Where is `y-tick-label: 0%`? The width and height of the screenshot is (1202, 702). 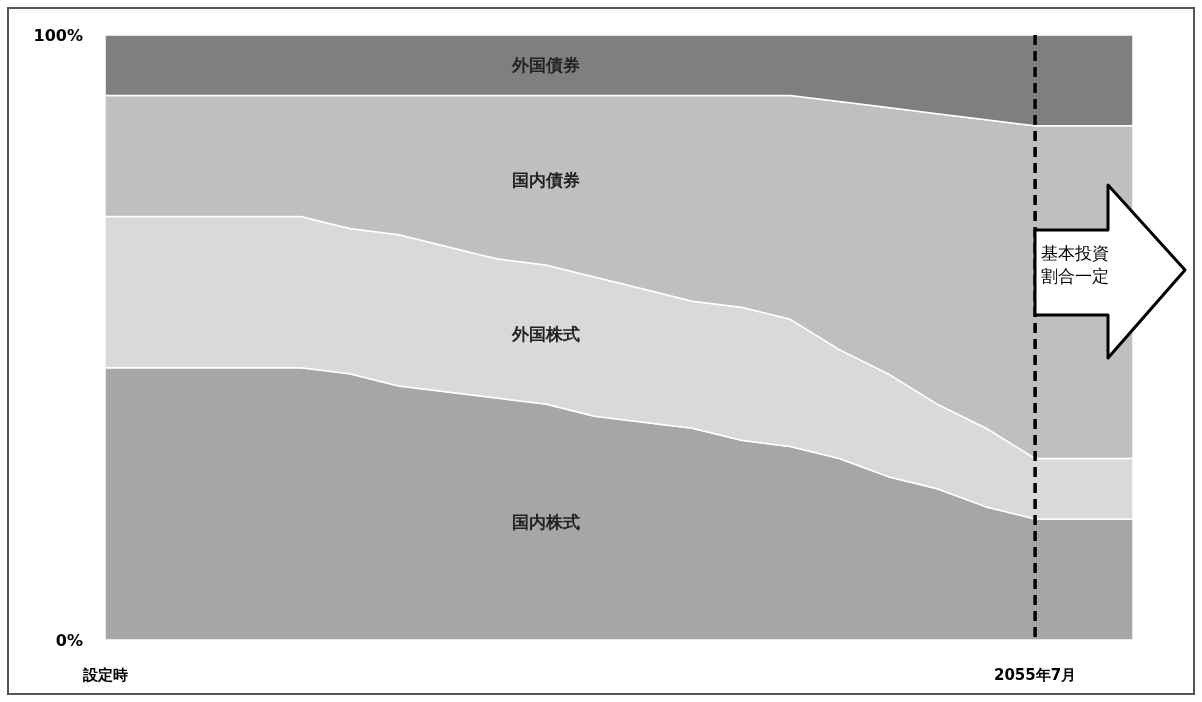
y-tick-label: 0% is located at coordinates (69, 640).